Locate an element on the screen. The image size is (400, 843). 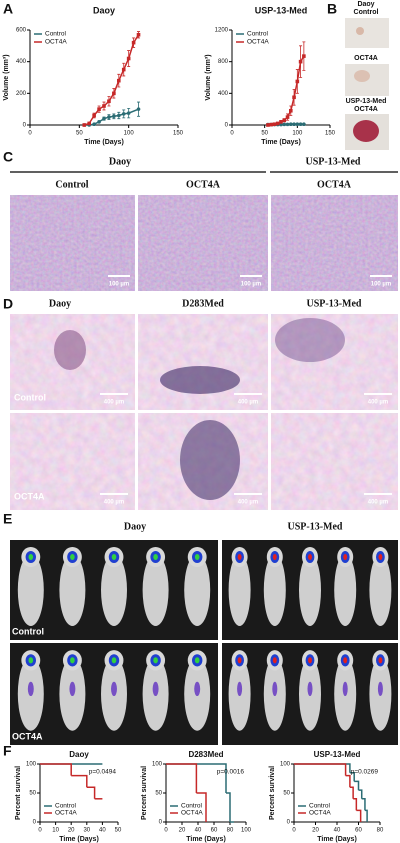
row-label: OCT4A is located at coordinates (29, 496).